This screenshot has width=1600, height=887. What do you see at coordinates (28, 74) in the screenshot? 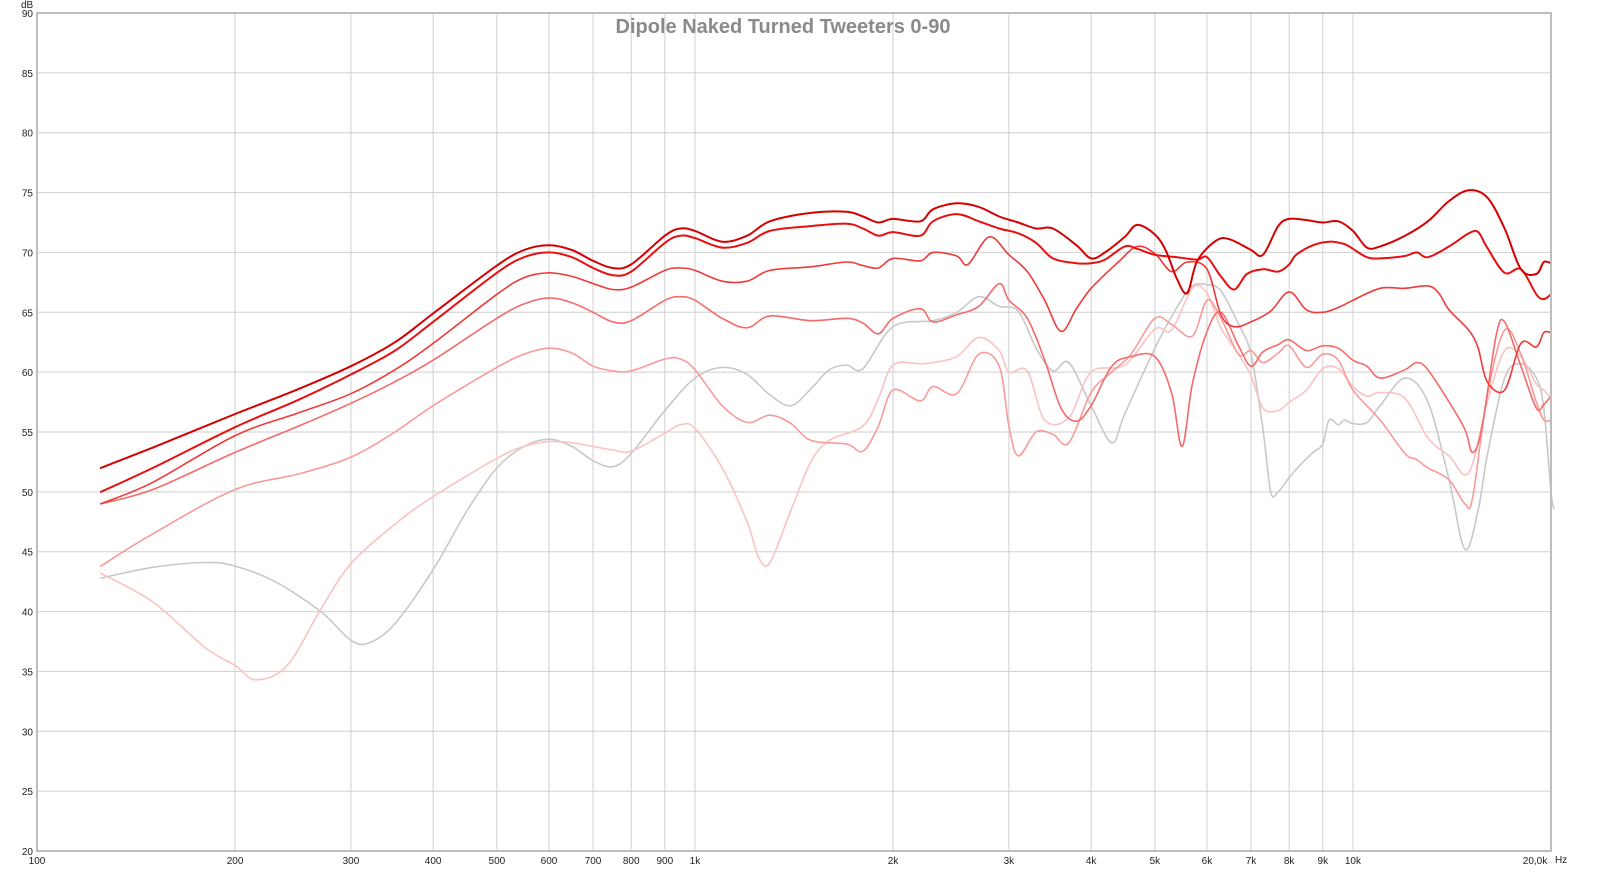
I see `y-tick-label: 85` at bounding box center [28, 74].